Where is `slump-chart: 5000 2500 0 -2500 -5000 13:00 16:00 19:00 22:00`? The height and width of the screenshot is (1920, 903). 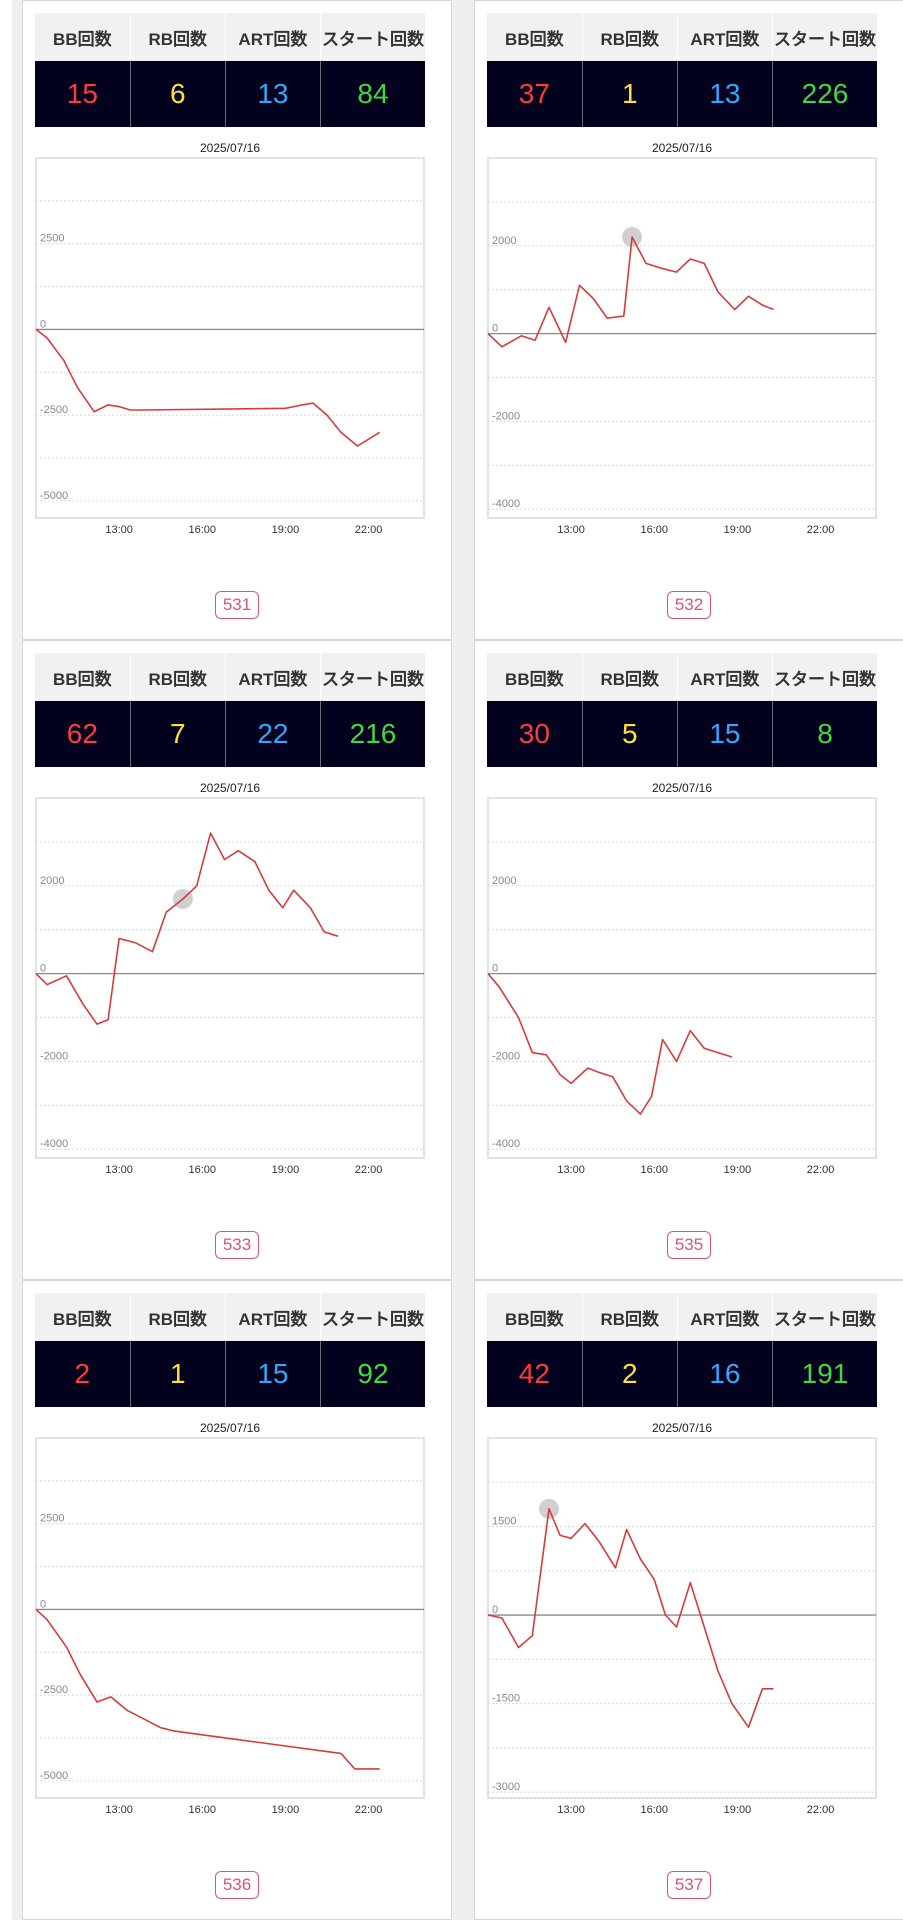 slump-chart: 5000 2500 0 -2500 -5000 13:00 16:00 19:00 22:00 is located at coordinates (230, 346).